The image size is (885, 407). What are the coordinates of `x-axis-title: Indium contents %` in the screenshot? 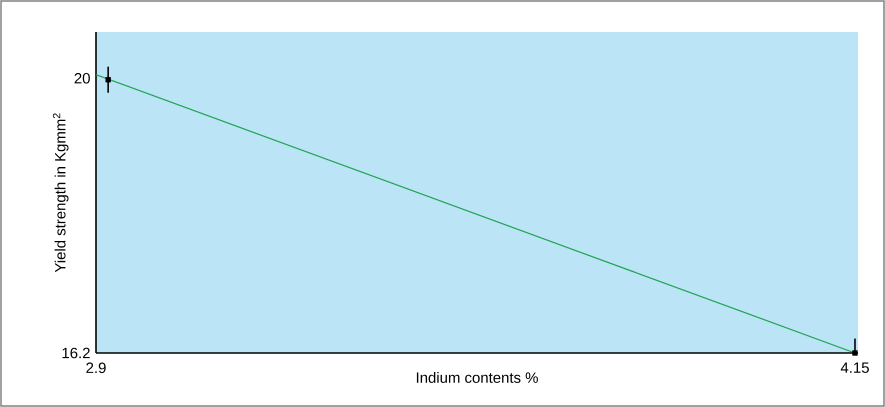 It's located at (477, 377).